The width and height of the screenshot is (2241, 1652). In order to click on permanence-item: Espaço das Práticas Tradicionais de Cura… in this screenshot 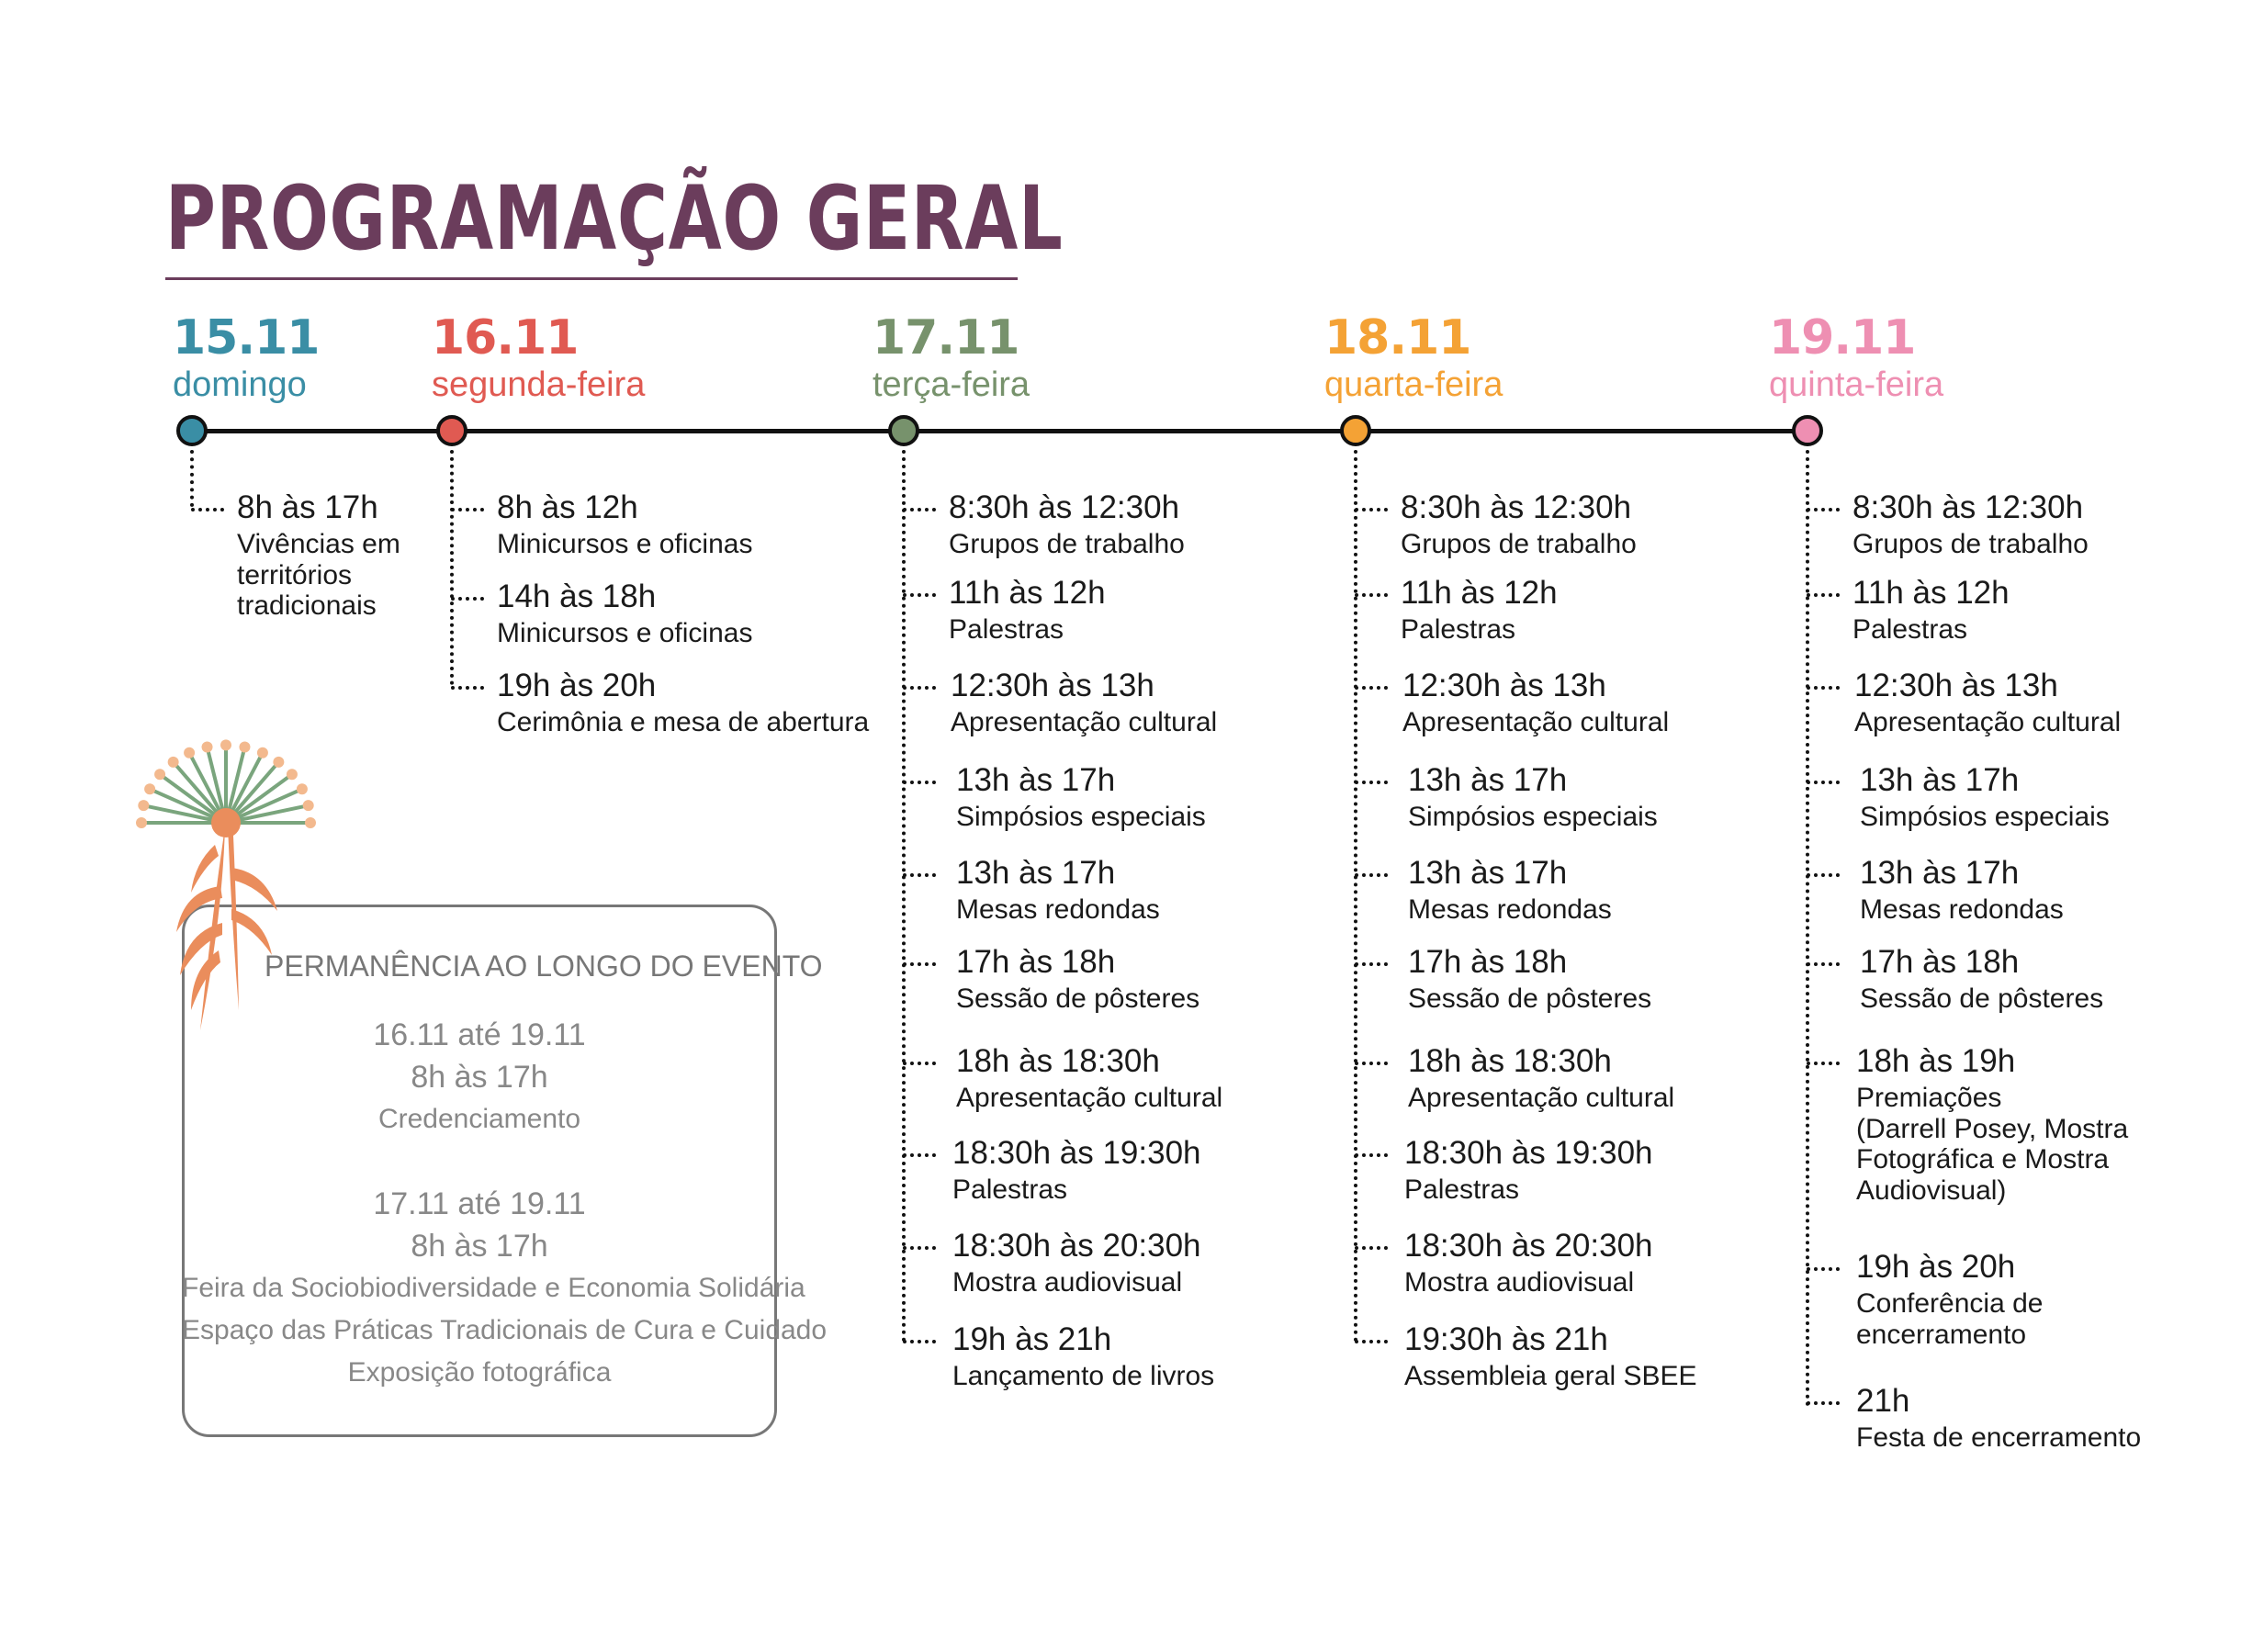, I will do `click(505, 1330)`.